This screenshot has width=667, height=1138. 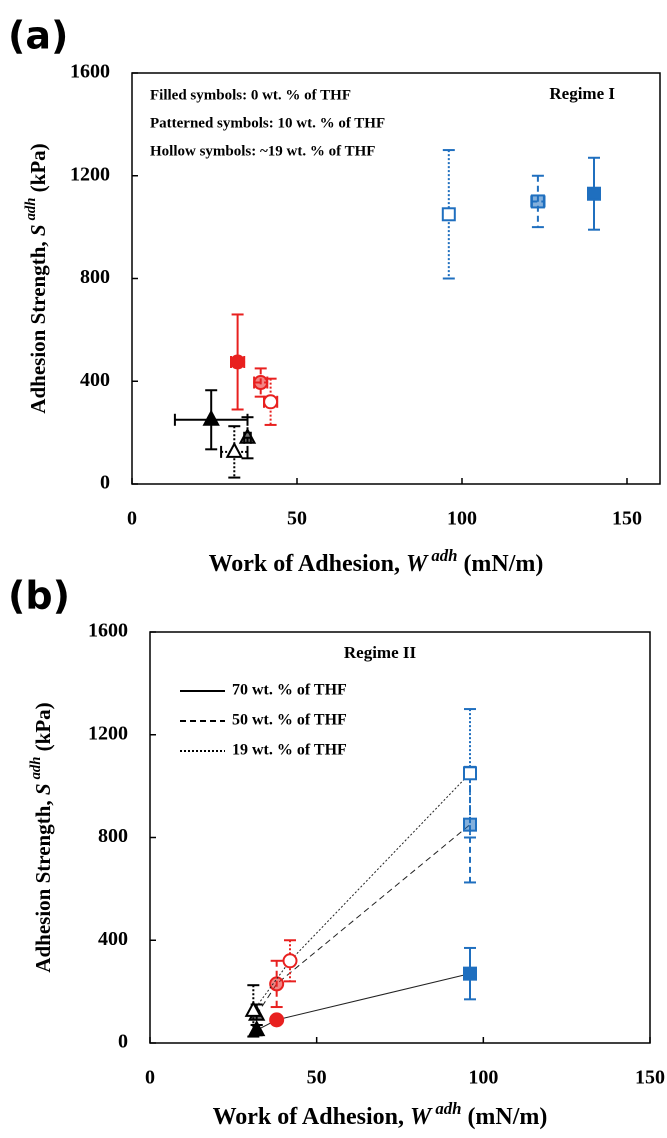 I want to click on y-error-bar, so click(x=270, y=401).